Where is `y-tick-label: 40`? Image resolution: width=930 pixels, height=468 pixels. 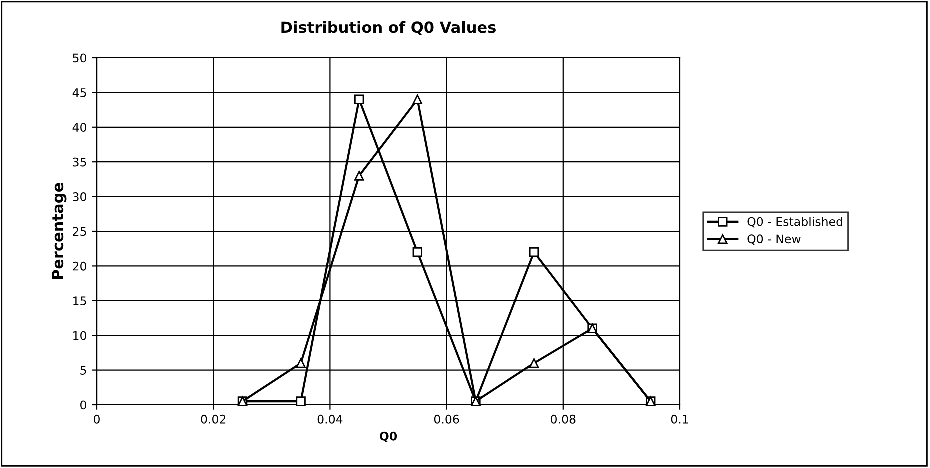 y-tick-label: 40 is located at coordinates (79, 127).